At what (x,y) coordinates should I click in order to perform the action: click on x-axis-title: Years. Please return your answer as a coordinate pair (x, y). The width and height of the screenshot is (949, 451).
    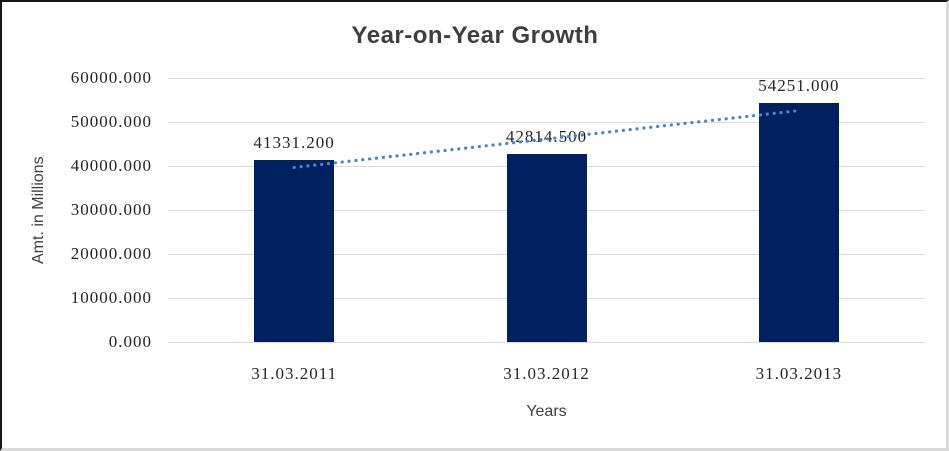
    Looking at the image, I should click on (546, 411).